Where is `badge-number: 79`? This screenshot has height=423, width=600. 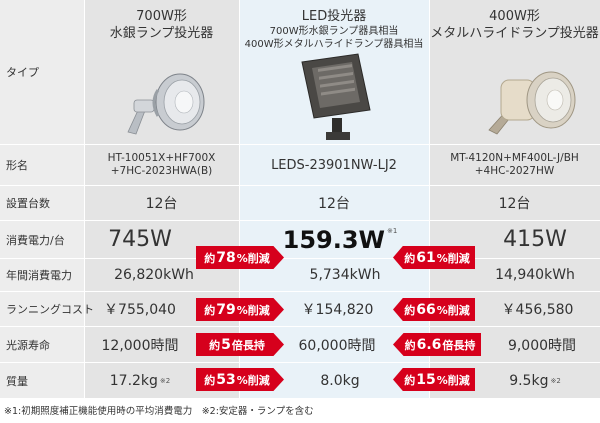
badge-number: 79 is located at coordinates (226, 309).